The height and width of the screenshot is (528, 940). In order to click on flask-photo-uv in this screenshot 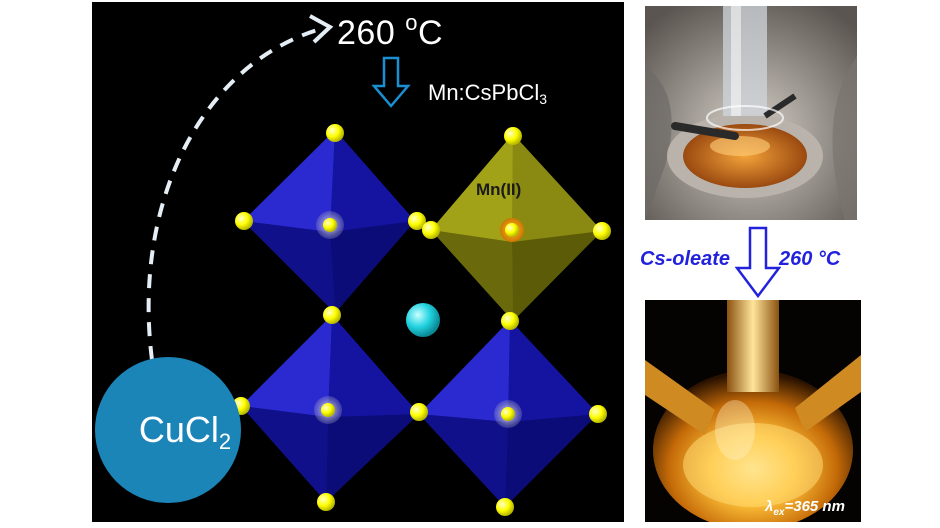, I will do `click(753, 411)`.